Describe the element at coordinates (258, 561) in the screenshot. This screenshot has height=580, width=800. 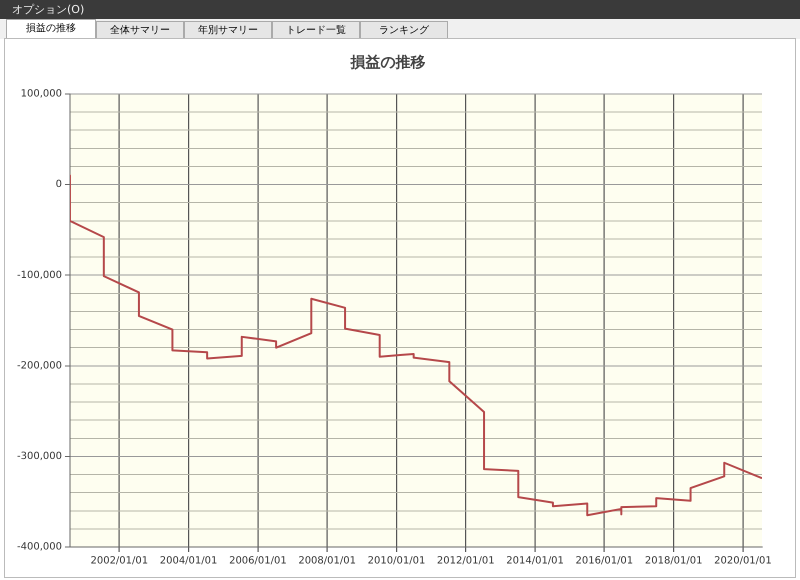
I see `x-tick-label: 2006/01/01` at that location.